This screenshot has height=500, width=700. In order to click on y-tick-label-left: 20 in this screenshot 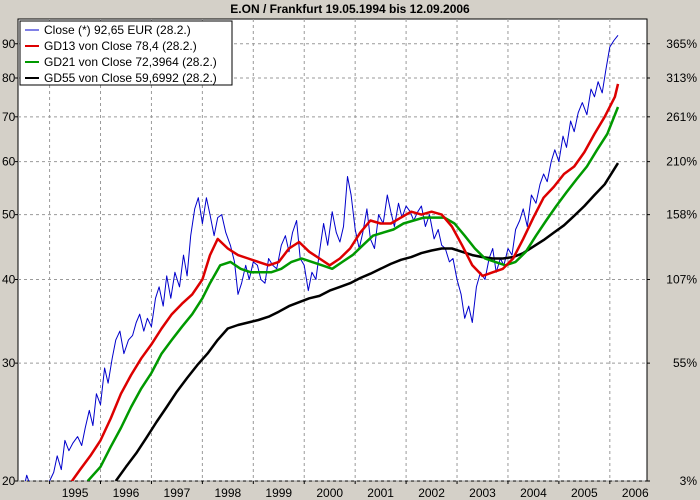, I will do `click(9, 481)`.